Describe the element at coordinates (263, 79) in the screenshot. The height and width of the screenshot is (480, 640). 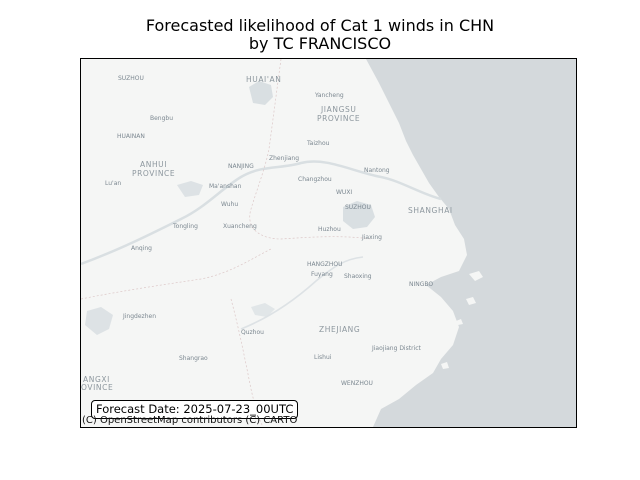
I see `label-huaian: HUAI'AN` at that location.